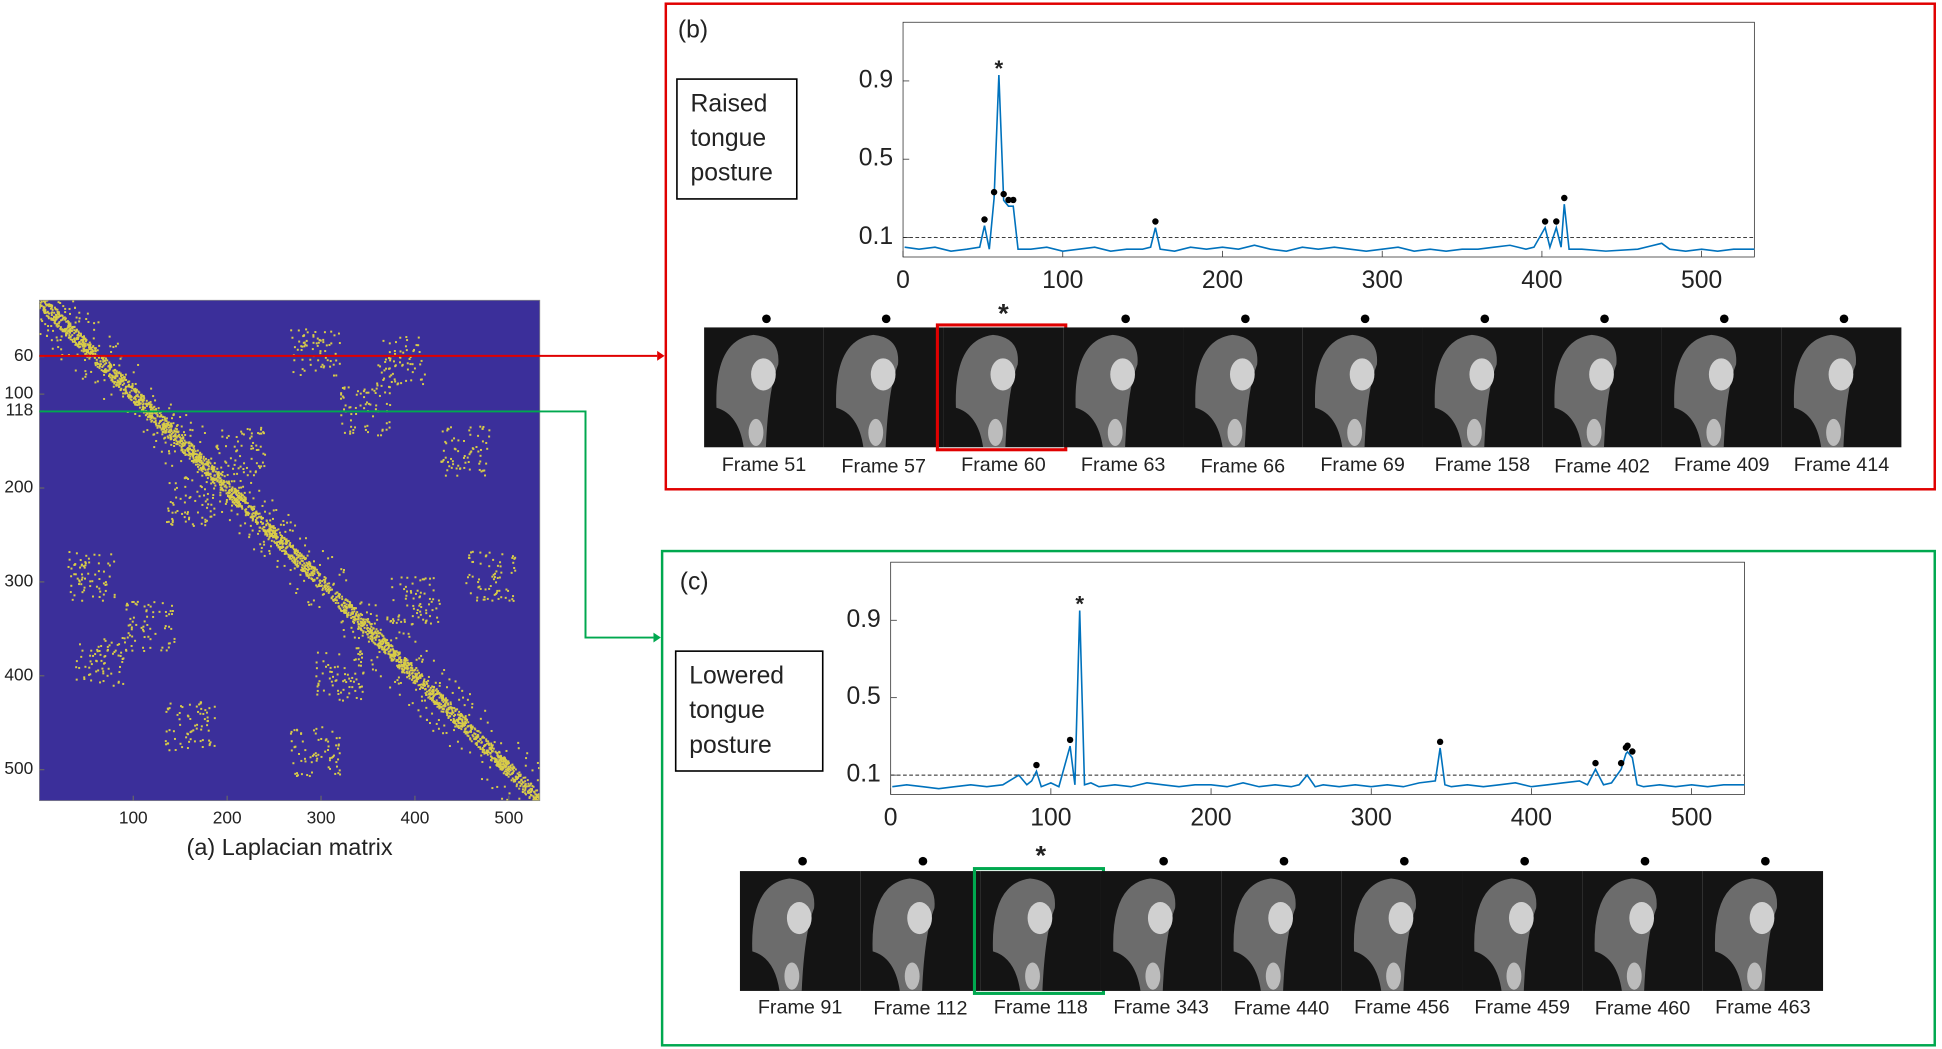 The height and width of the screenshot is (1049, 1942). What do you see at coordinates (1003, 312) in the screenshot?
I see `frame-star: *` at bounding box center [1003, 312].